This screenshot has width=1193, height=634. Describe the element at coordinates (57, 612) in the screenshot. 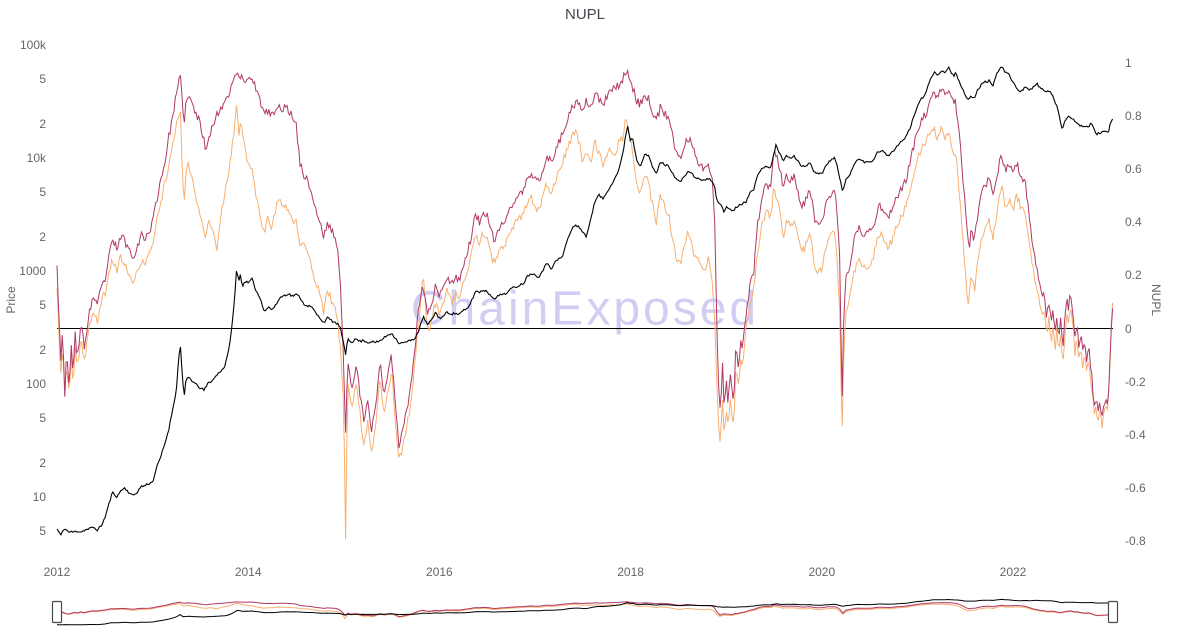

I see `navigator-left-handle` at that location.